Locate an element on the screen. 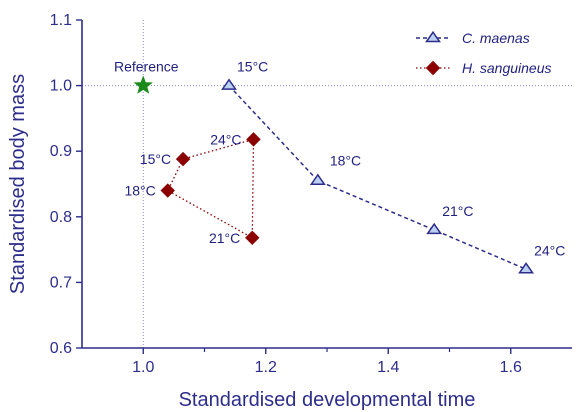 Image resolution: width=576 pixels, height=412 pixels. c-maenas-point-label: 24°C is located at coordinates (549, 250).